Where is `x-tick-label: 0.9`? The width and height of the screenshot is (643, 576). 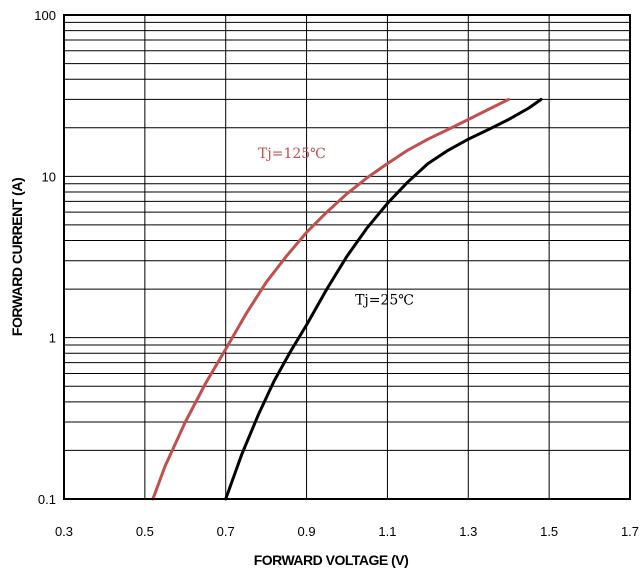
x-tick-label: 0.9 is located at coordinates (307, 531).